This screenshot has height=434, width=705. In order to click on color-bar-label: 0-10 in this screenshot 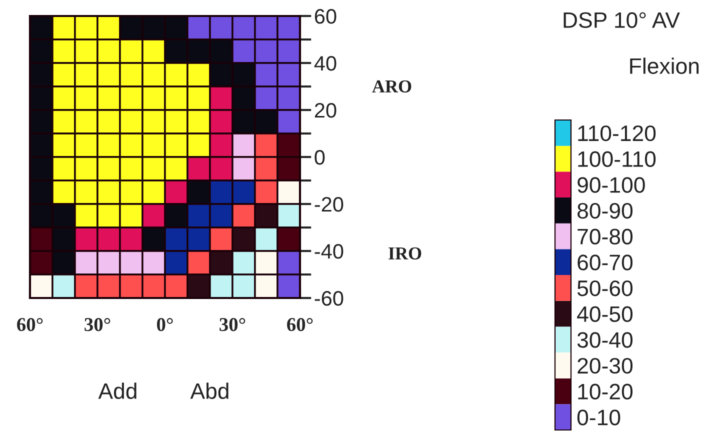, I will do `click(598, 418)`.